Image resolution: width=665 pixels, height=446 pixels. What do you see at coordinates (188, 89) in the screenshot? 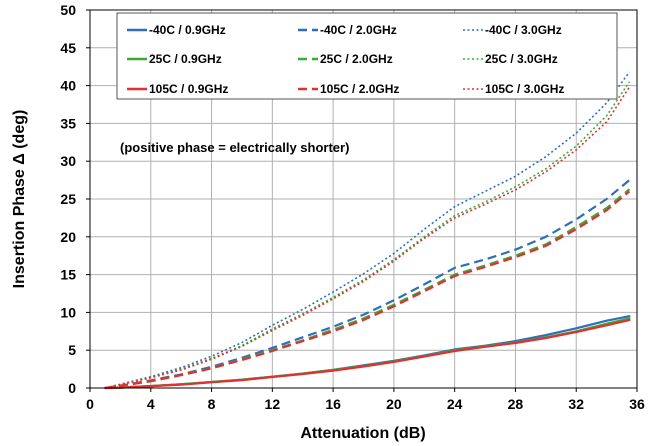
I see `legend-label: 105C / 0.9GHz` at bounding box center [188, 89].